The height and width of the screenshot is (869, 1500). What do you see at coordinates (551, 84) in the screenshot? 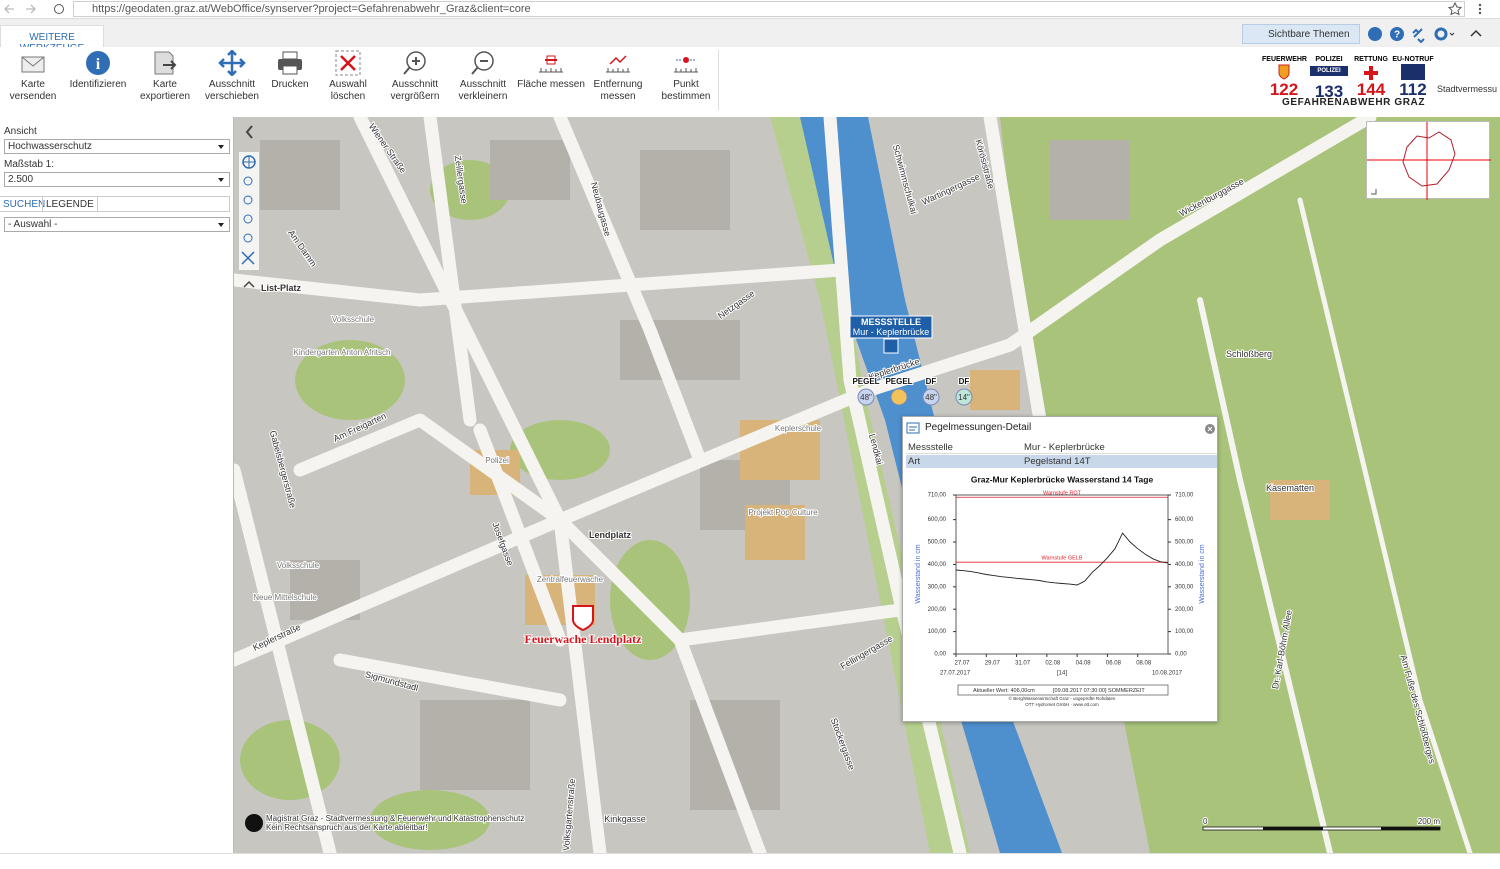
I see `tool-label: Fläche messen` at bounding box center [551, 84].